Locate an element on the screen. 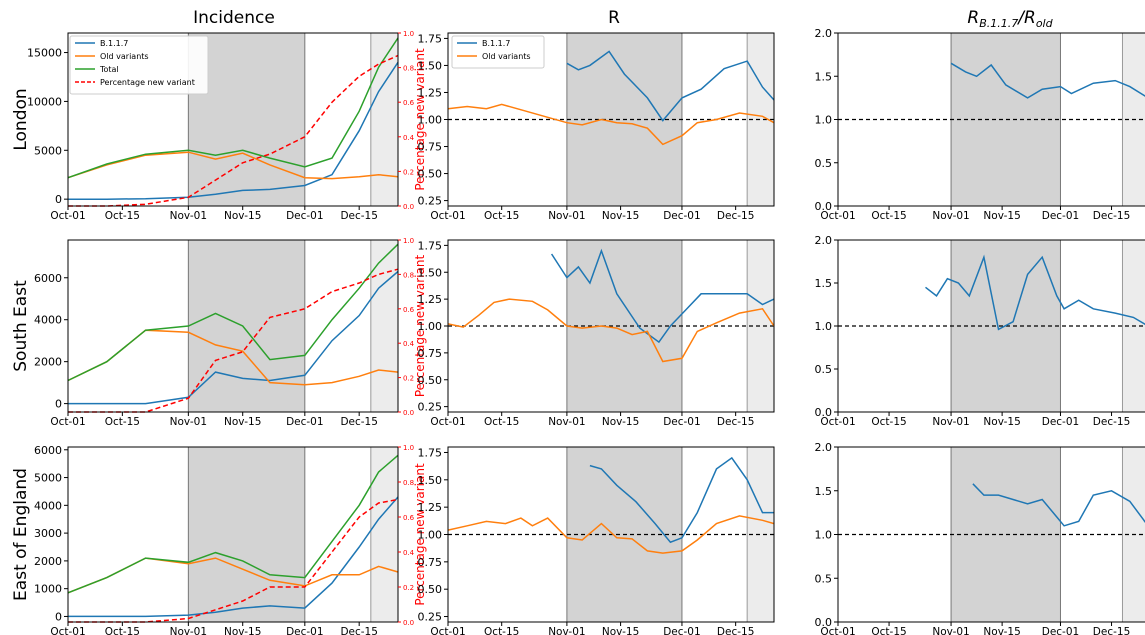 This screenshot has width=1145, height=635. y-tick-label: 5000 is located at coordinates (48, 478).